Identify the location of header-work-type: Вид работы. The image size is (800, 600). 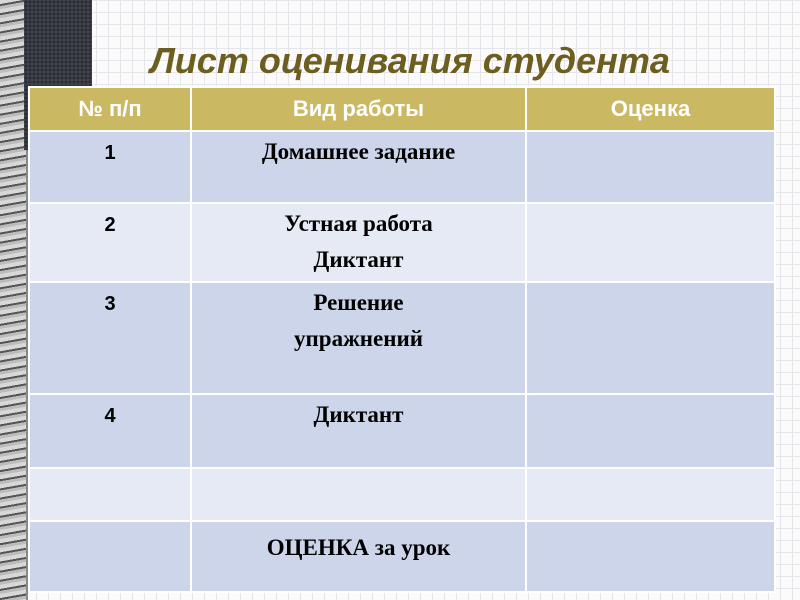
(358, 109).